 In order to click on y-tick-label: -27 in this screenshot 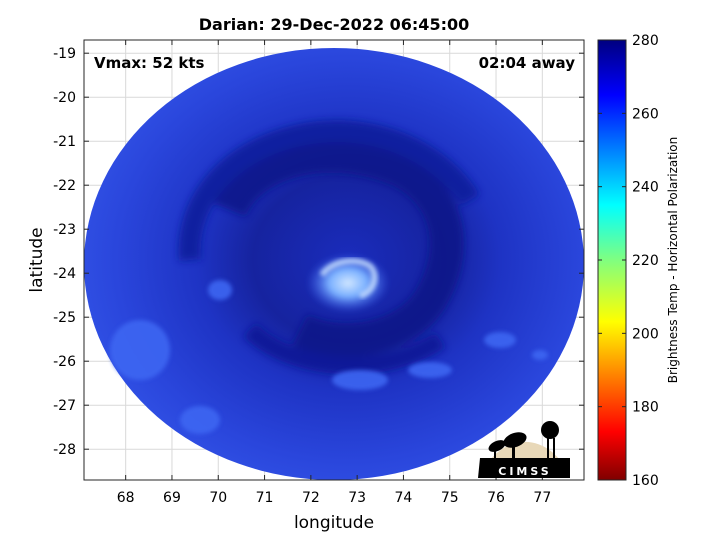, I will do `click(64, 406)`.